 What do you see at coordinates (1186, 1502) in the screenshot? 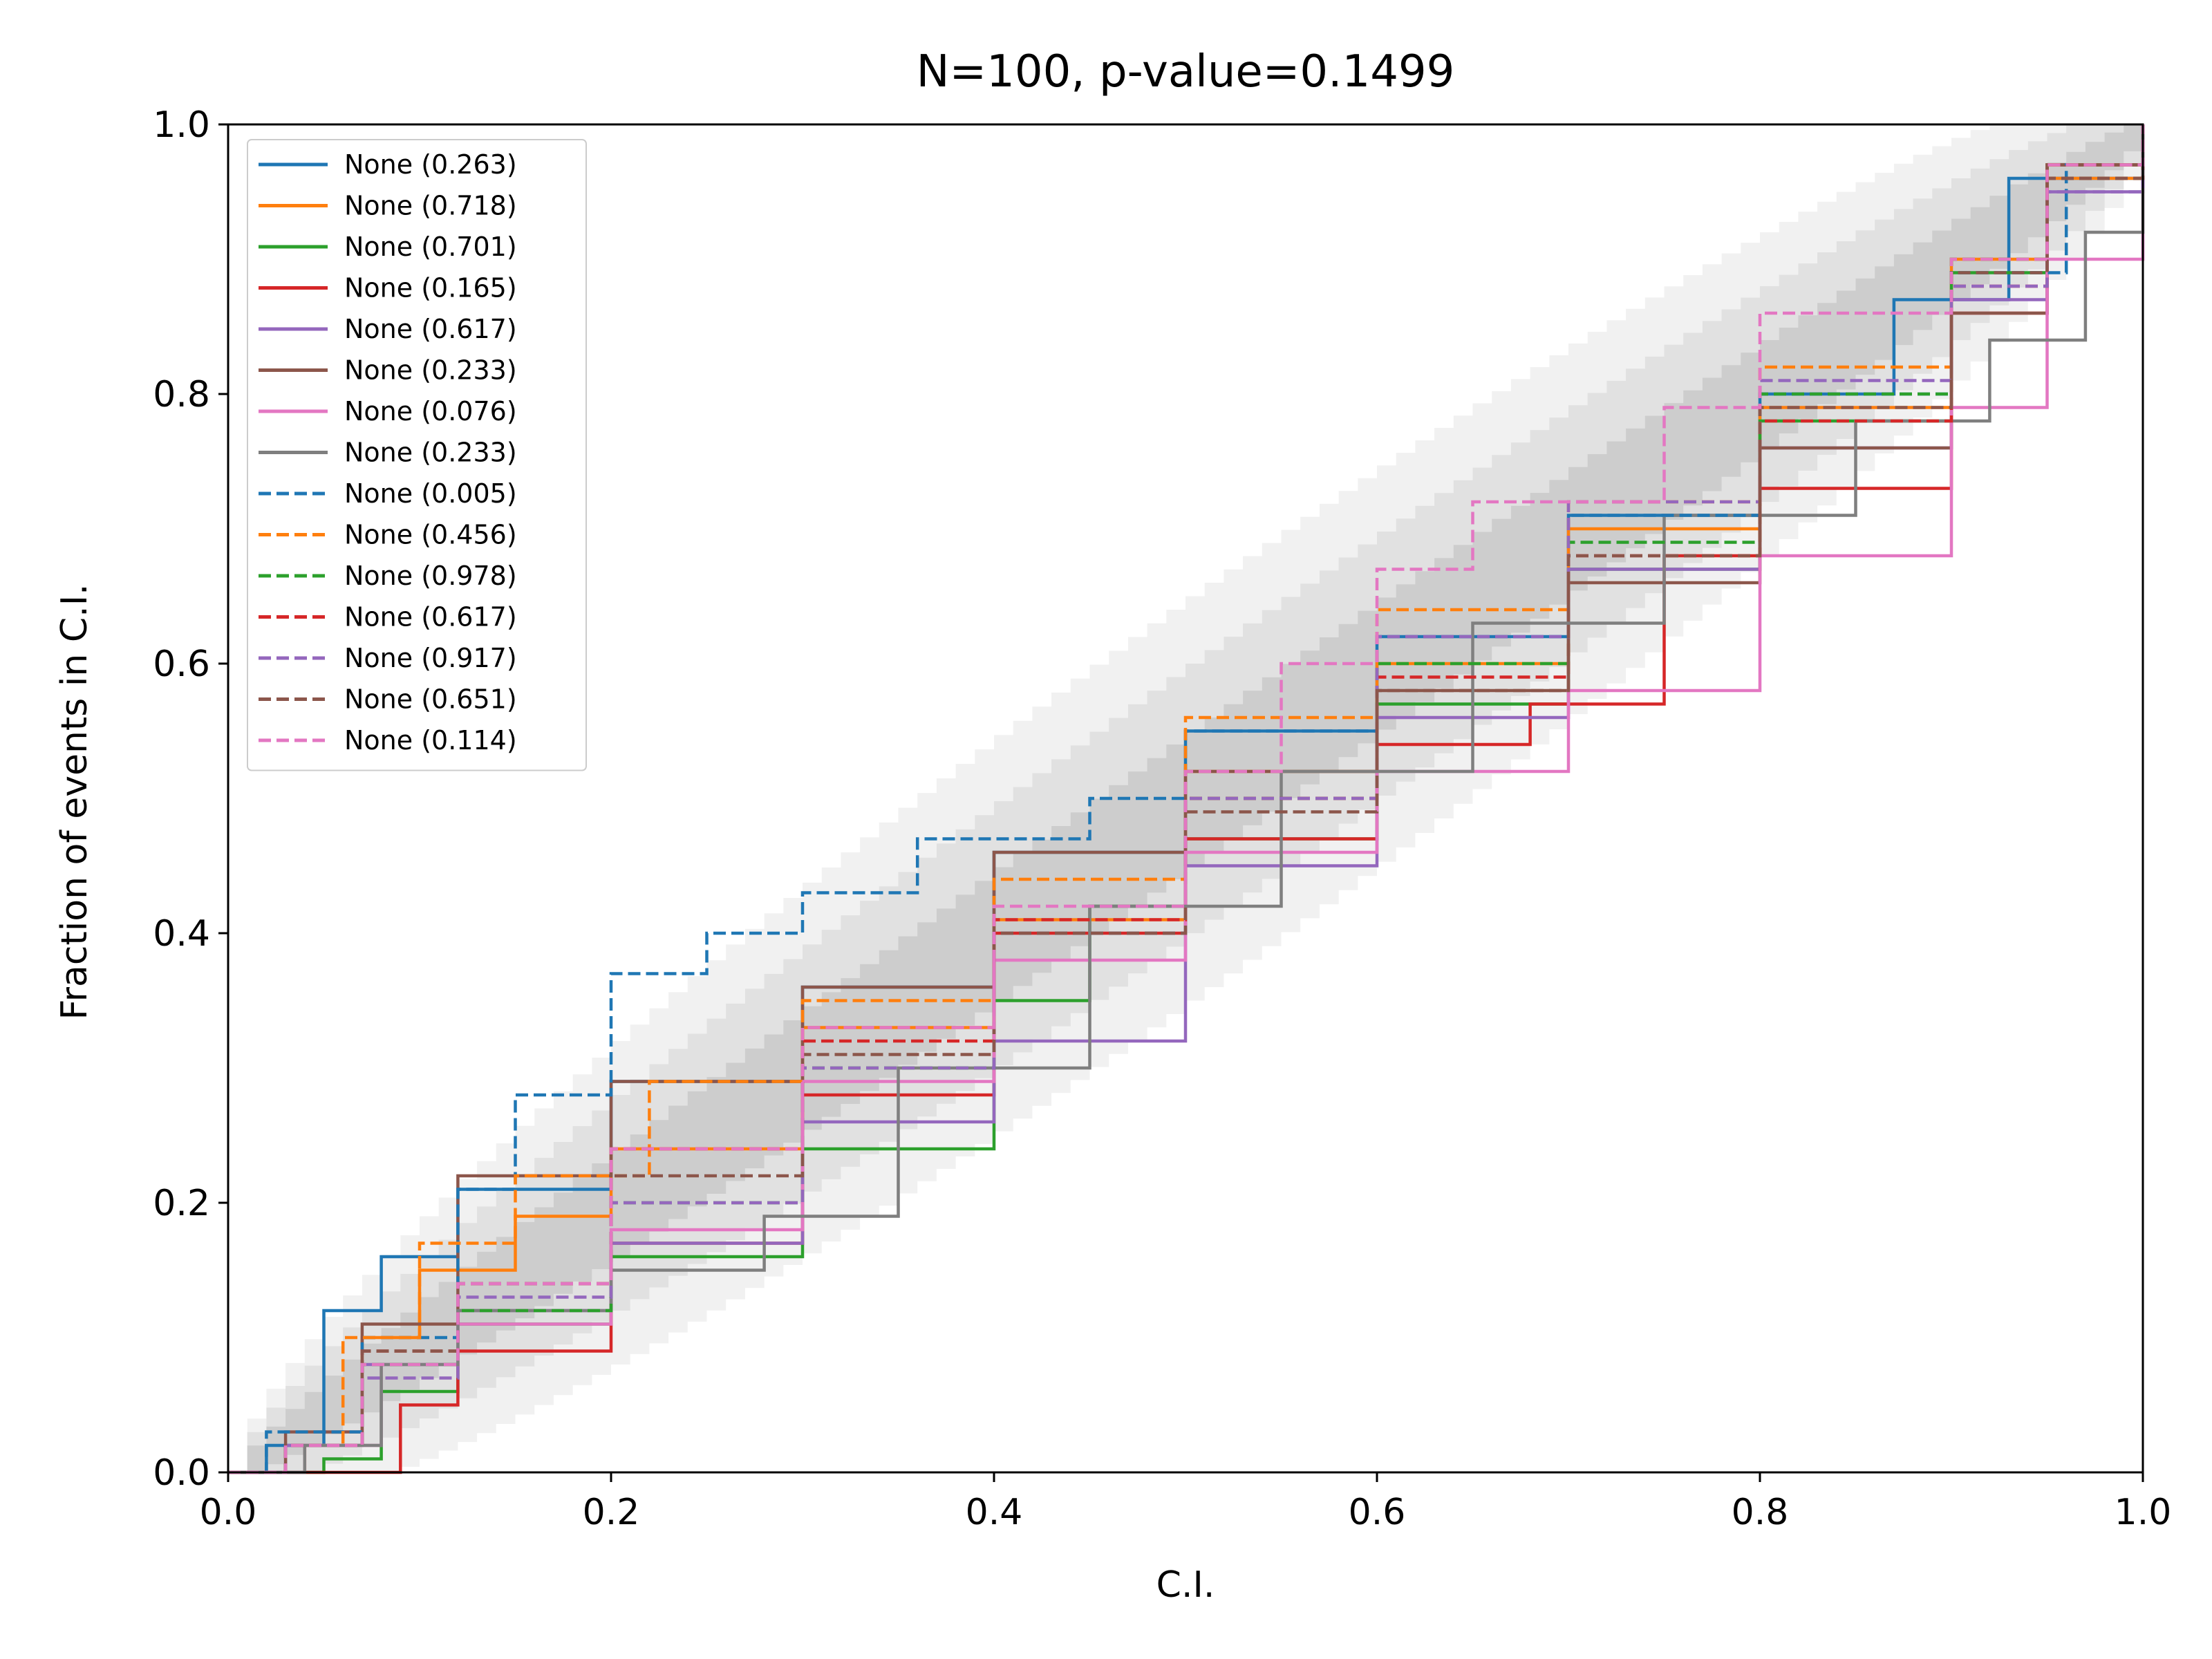
I see `x-axis-ticks: 0.0 0.2 0.4 0.6 0.8 1.0` at bounding box center [1186, 1502].